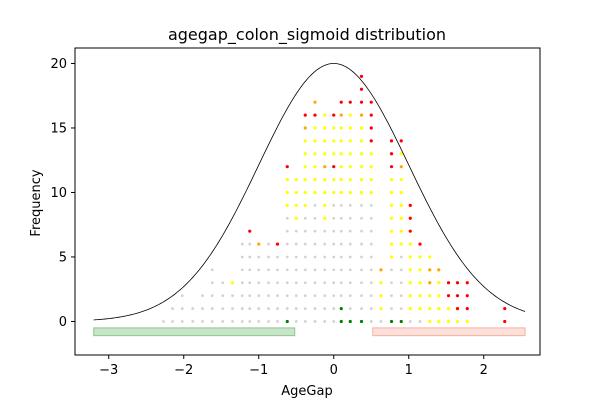 The height and width of the screenshot is (400, 600). What do you see at coordinates (63, 322) in the screenshot?
I see `y-tick-label: 0` at bounding box center [63, 322].